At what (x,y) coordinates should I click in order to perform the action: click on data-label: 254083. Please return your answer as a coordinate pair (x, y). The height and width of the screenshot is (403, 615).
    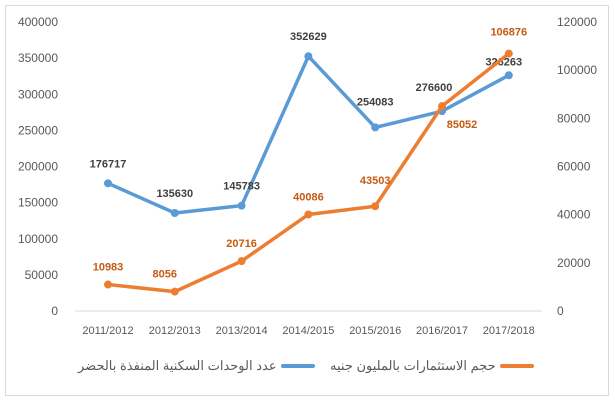
    Looking at the image, I should click on (375, 102).